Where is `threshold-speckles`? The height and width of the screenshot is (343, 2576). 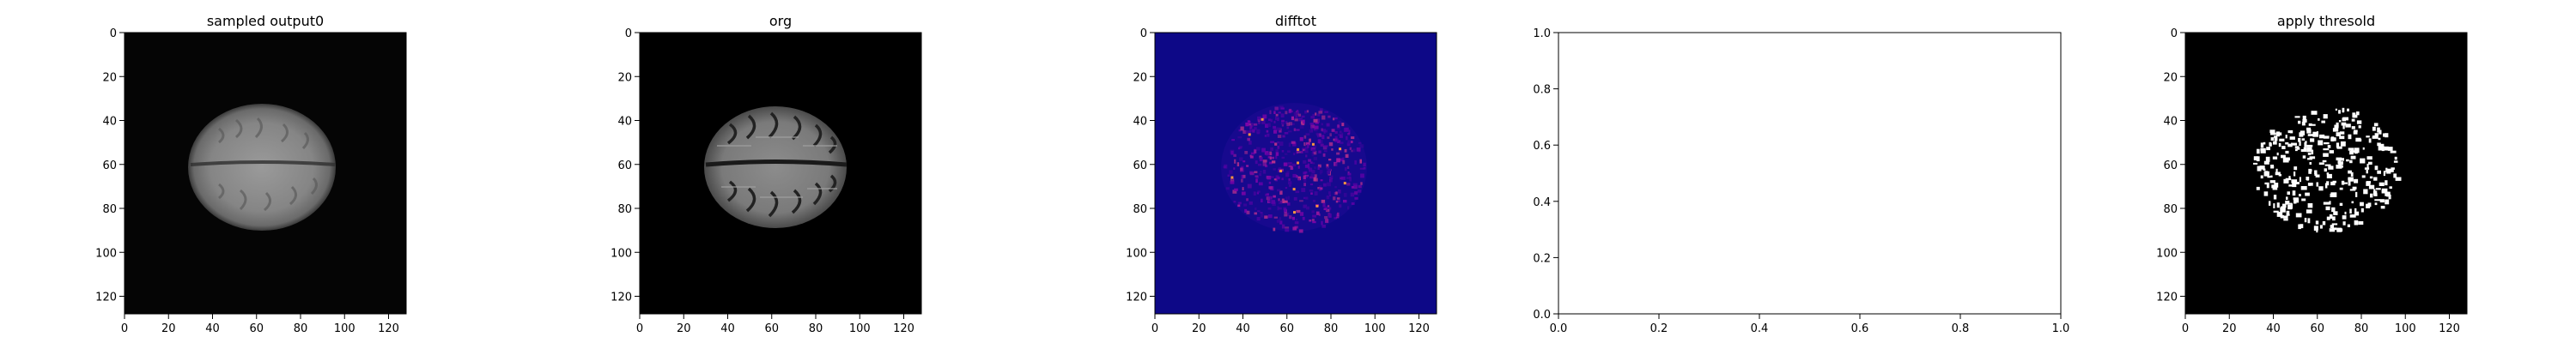 threshold-speckles is located at coordinates (2327, 170).